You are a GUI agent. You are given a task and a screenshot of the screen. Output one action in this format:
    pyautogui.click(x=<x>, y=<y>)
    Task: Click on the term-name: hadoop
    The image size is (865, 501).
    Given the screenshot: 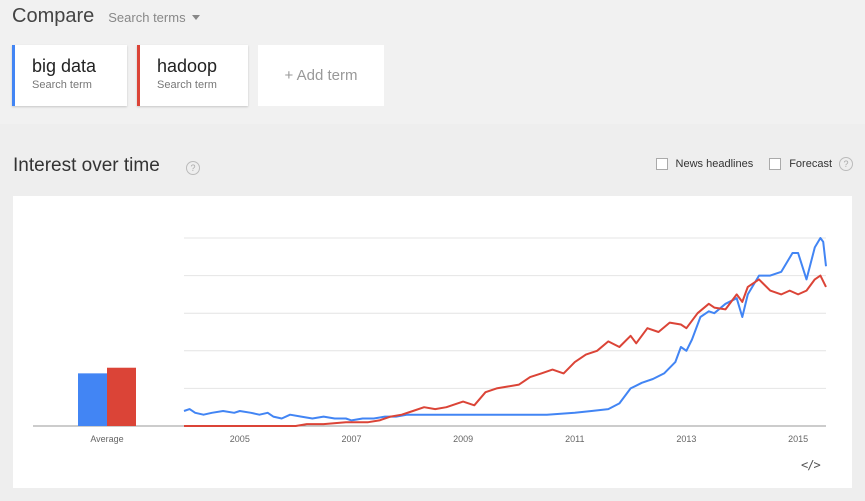 What is the action you would take?
    pyautogui.click(x=187, y=66)
    